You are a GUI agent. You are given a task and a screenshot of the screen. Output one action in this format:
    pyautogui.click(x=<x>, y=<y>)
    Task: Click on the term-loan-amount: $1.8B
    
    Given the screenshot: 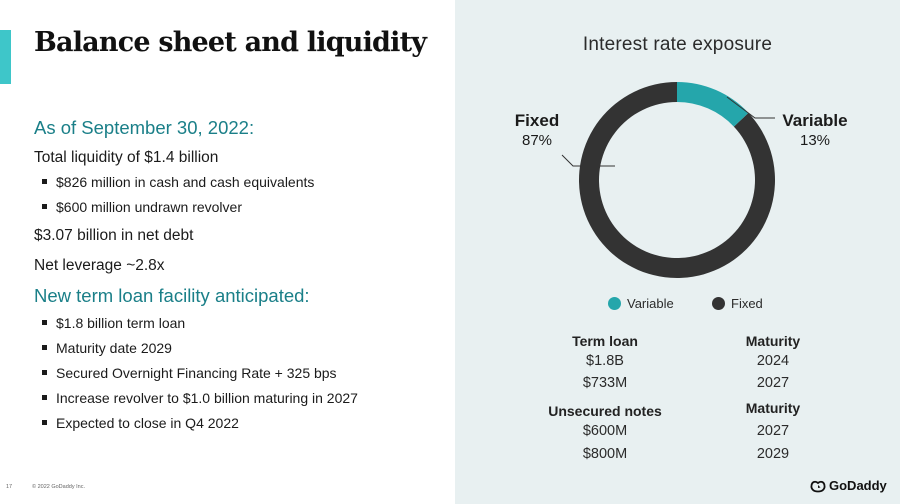 What is the action you would take?
    pyautogui.click(x=605, y=361)
    